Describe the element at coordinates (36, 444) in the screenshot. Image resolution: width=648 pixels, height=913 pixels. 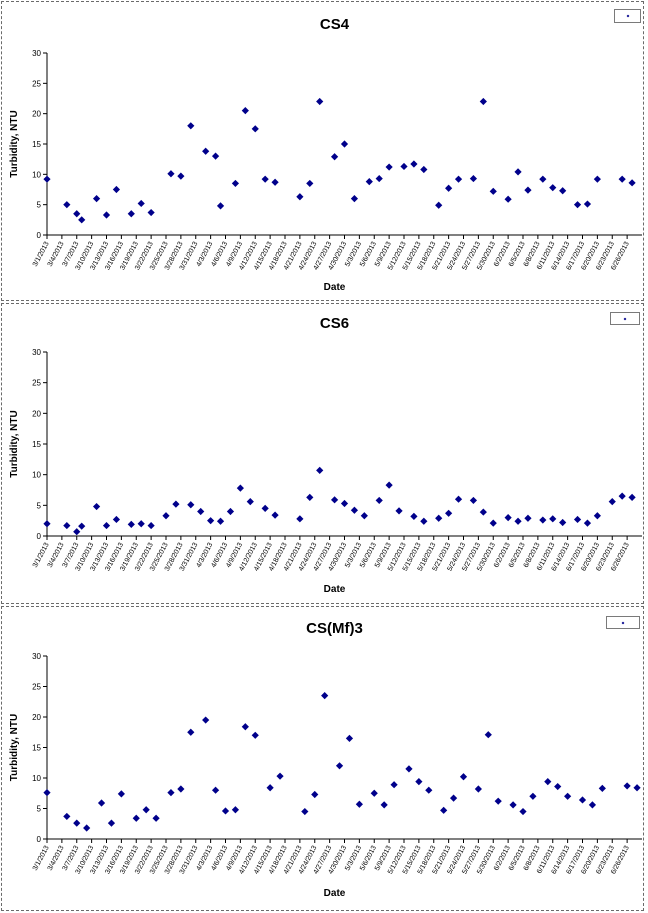
I see `y-tick-label: 15` at that location.